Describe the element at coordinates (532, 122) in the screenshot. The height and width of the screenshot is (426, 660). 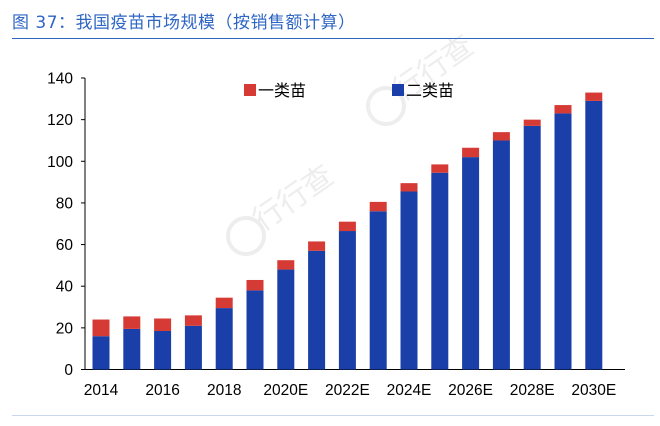
I see `bar-category1-2028E` at that location.